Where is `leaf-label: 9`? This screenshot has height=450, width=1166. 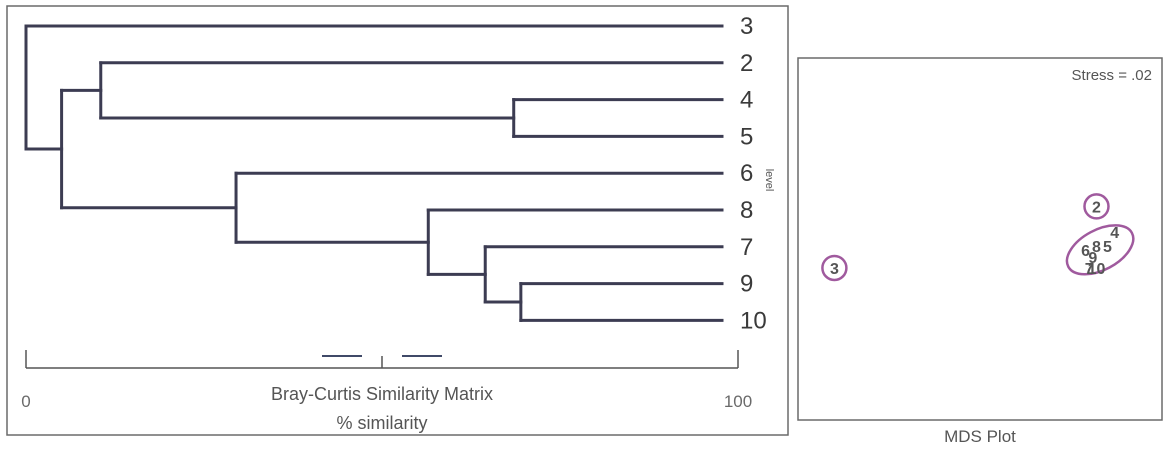 leaf-label: 9 is located at coordinates (746, 284).